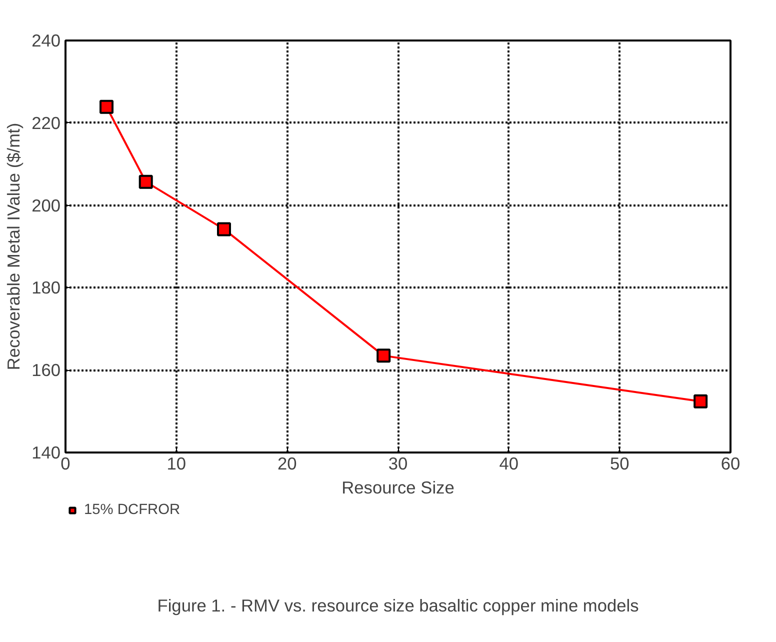 Image resolution: width=776 pixels, height=642 pixels. Describe the element at coordinates (132, 510) in the screenshot. I see `legend-label: 15% DCFROR` at that location.